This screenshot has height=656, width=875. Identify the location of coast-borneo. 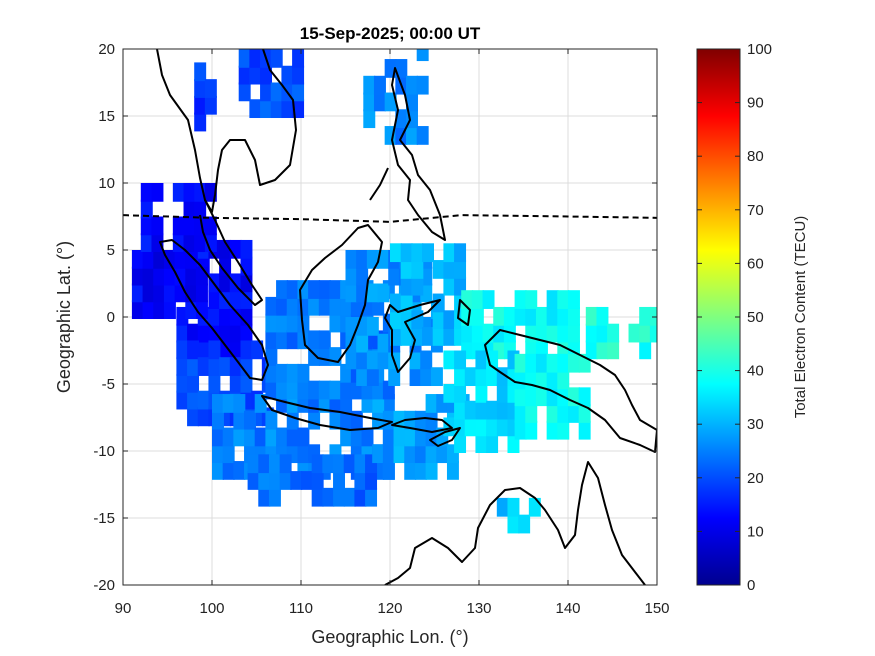
(341, 293).